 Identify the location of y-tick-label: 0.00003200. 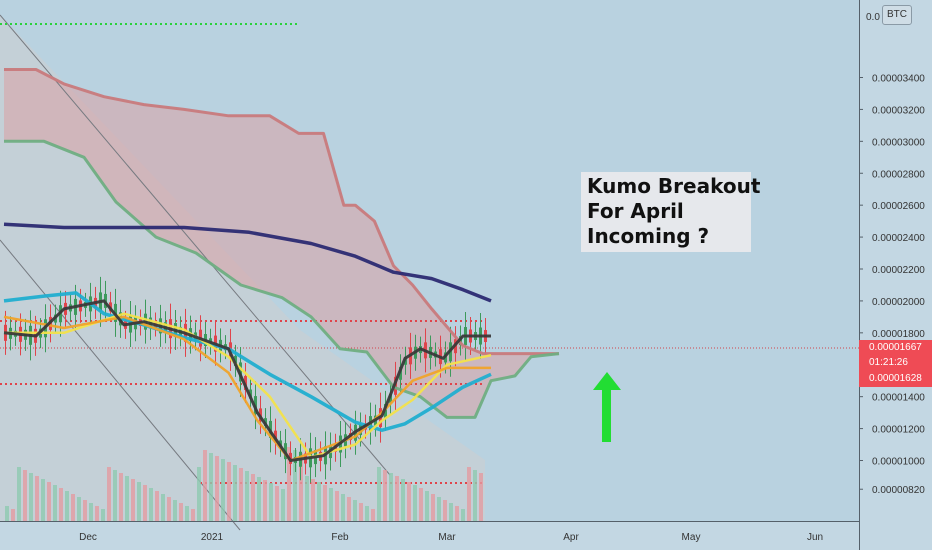
(898, 110).